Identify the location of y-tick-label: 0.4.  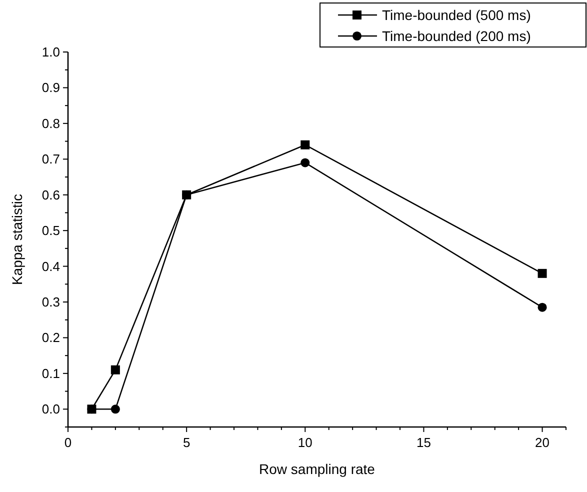
(51, 266).